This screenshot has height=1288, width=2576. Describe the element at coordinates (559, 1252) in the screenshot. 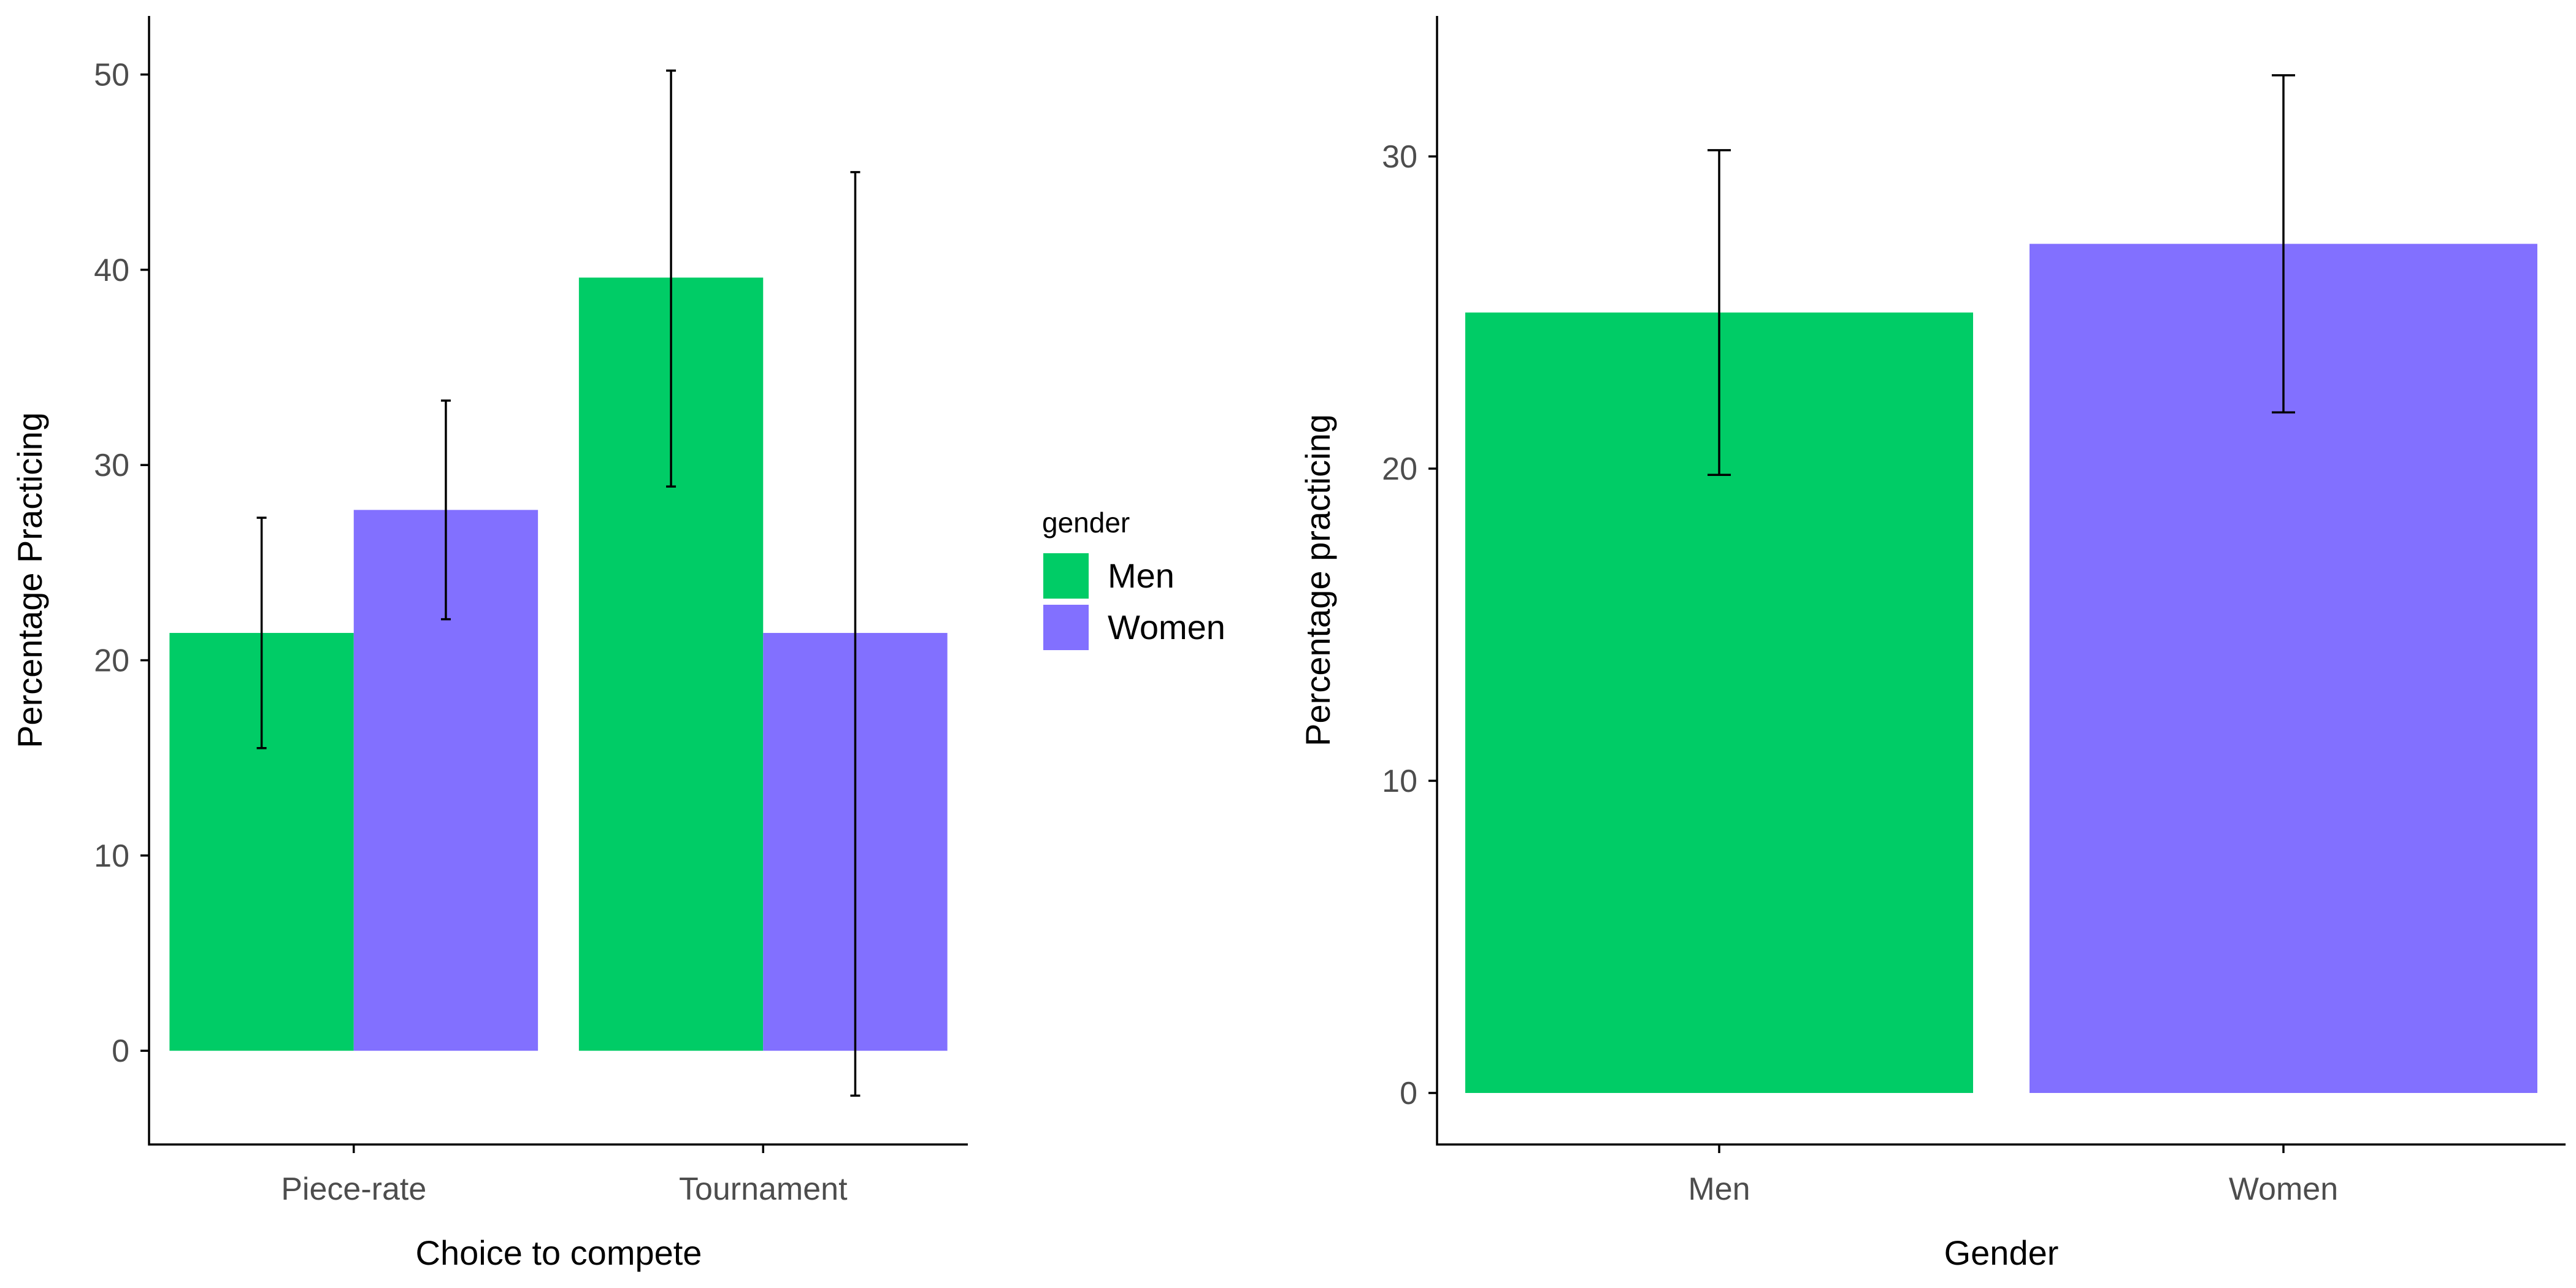

I see `left-x-axis-title: Choice to compete` at that location.